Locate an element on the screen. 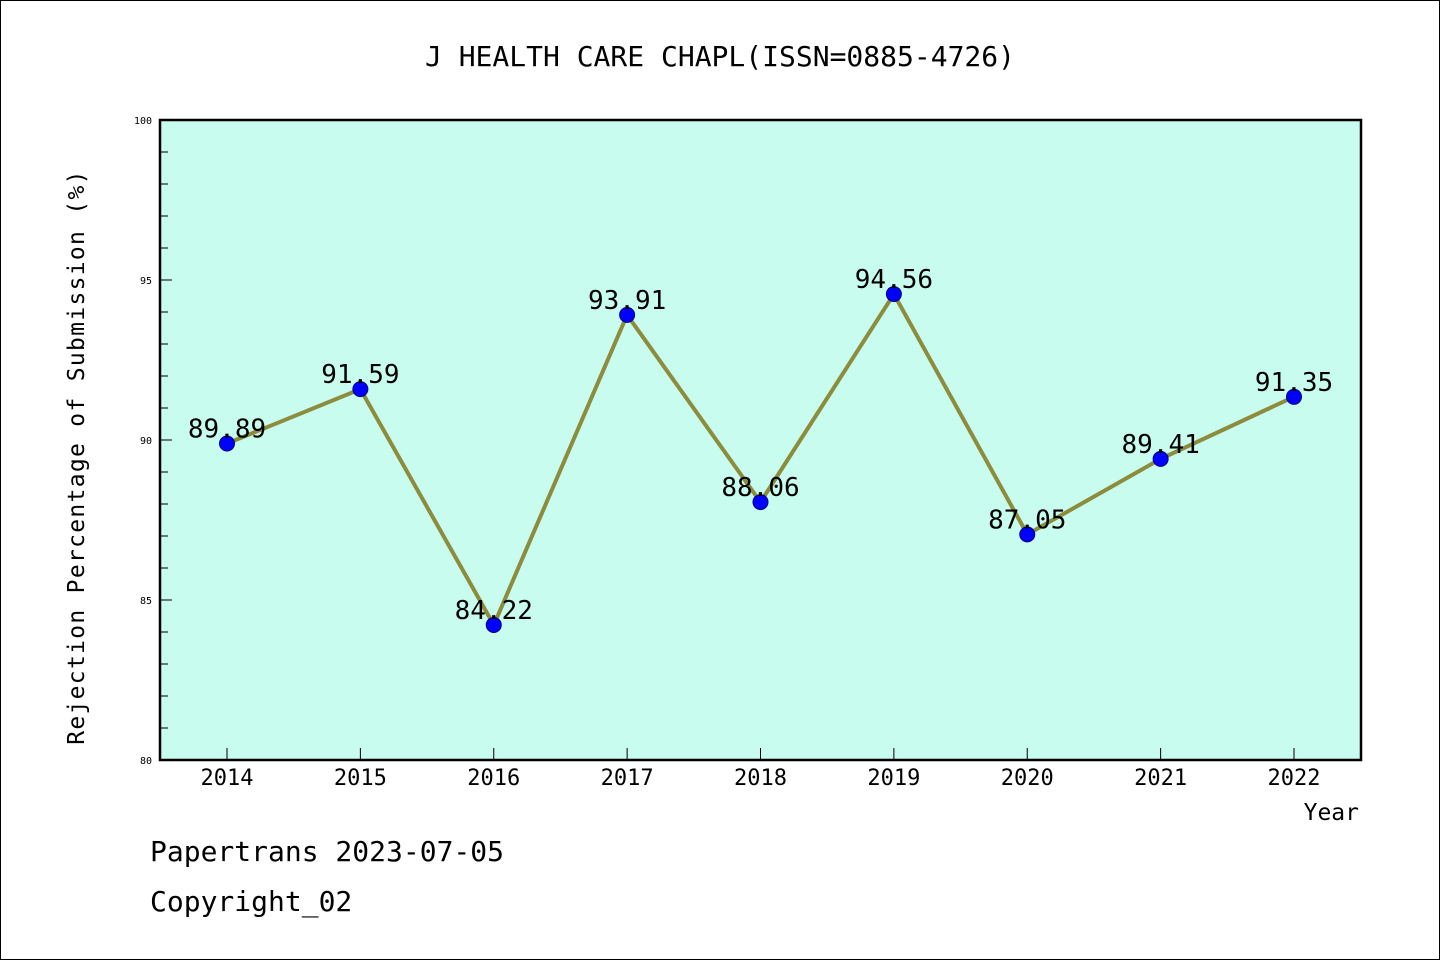 The height and width of the screenshot is (960, 1440). x-tick-label: 2017 is located at coordinates (627, 778).